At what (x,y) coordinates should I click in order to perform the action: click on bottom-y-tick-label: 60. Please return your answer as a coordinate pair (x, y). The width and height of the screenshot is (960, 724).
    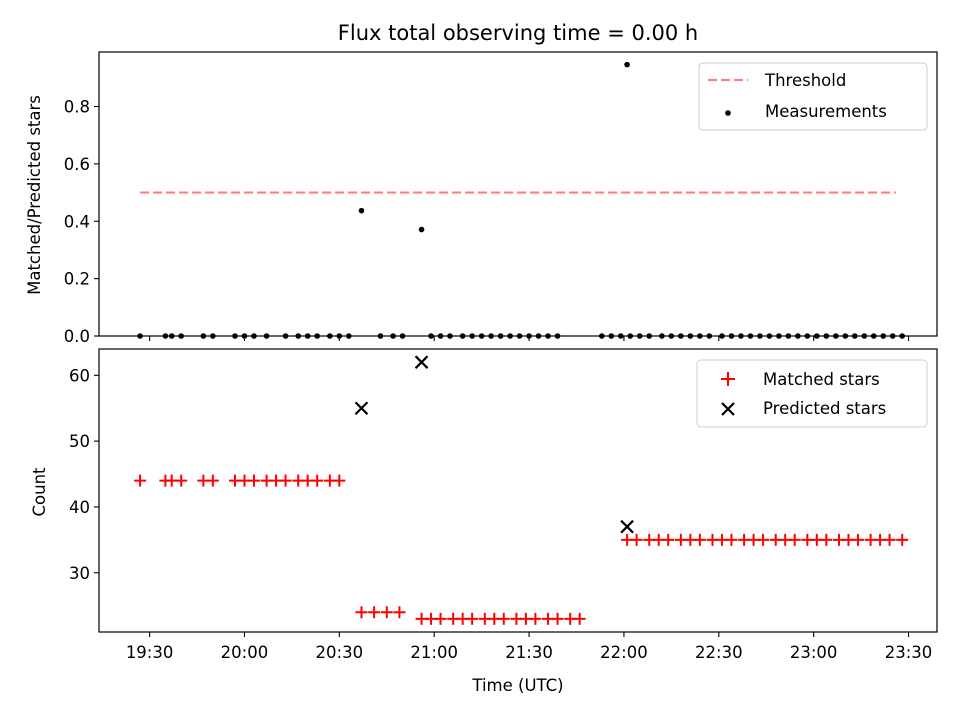
    Looking at the image, I should click on (79, 375).